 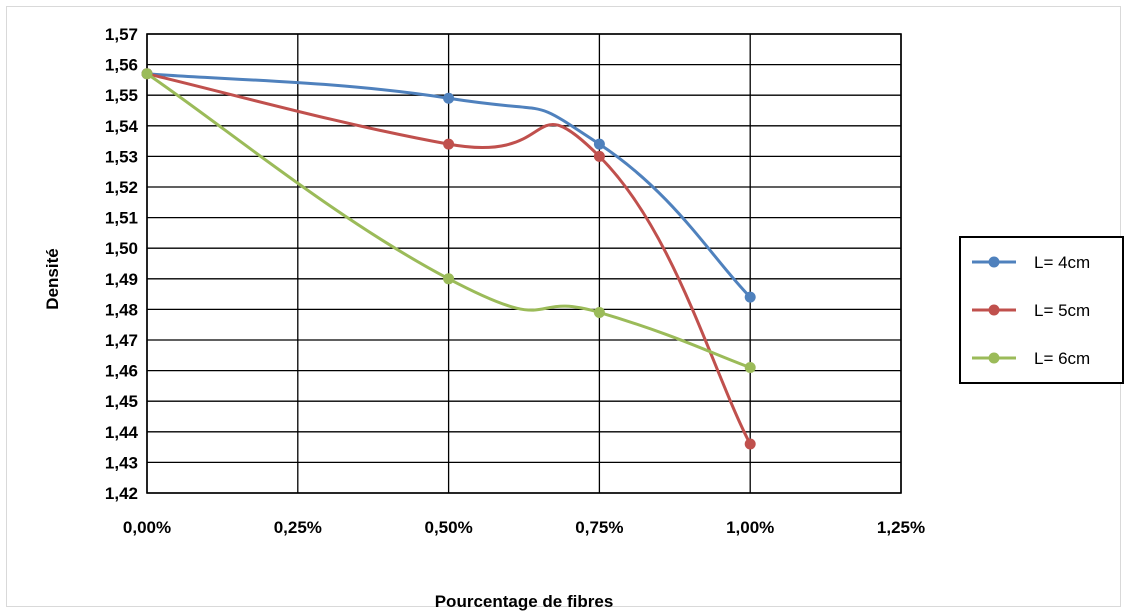 What do you see at coordinates (298, 527) in the screenshot?
I see `x-tick-label: 0,25%` at bounding box center [298, 527].